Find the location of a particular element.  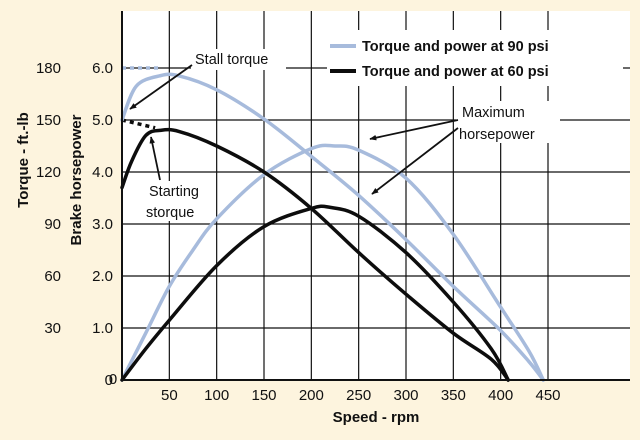

x-tick-label: 300 is located at coordinates (405, 395).